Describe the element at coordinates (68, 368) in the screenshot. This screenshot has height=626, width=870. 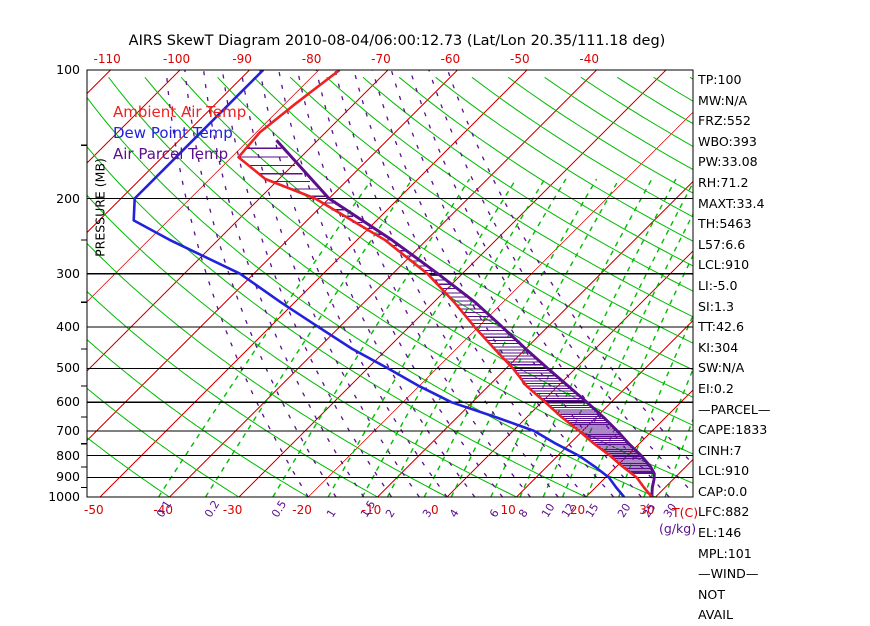
I see `pressure-tick-500: 500` at that location.